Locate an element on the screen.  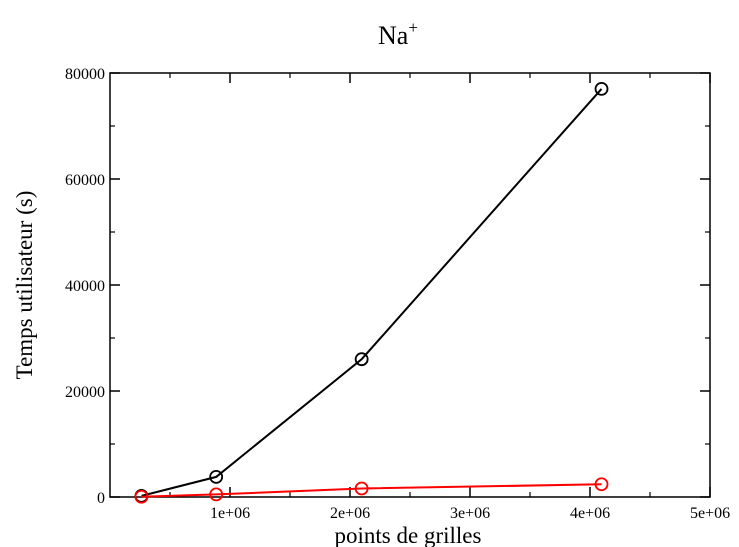
x-axis-label: points de grilles is located at coordinates (408, 535).